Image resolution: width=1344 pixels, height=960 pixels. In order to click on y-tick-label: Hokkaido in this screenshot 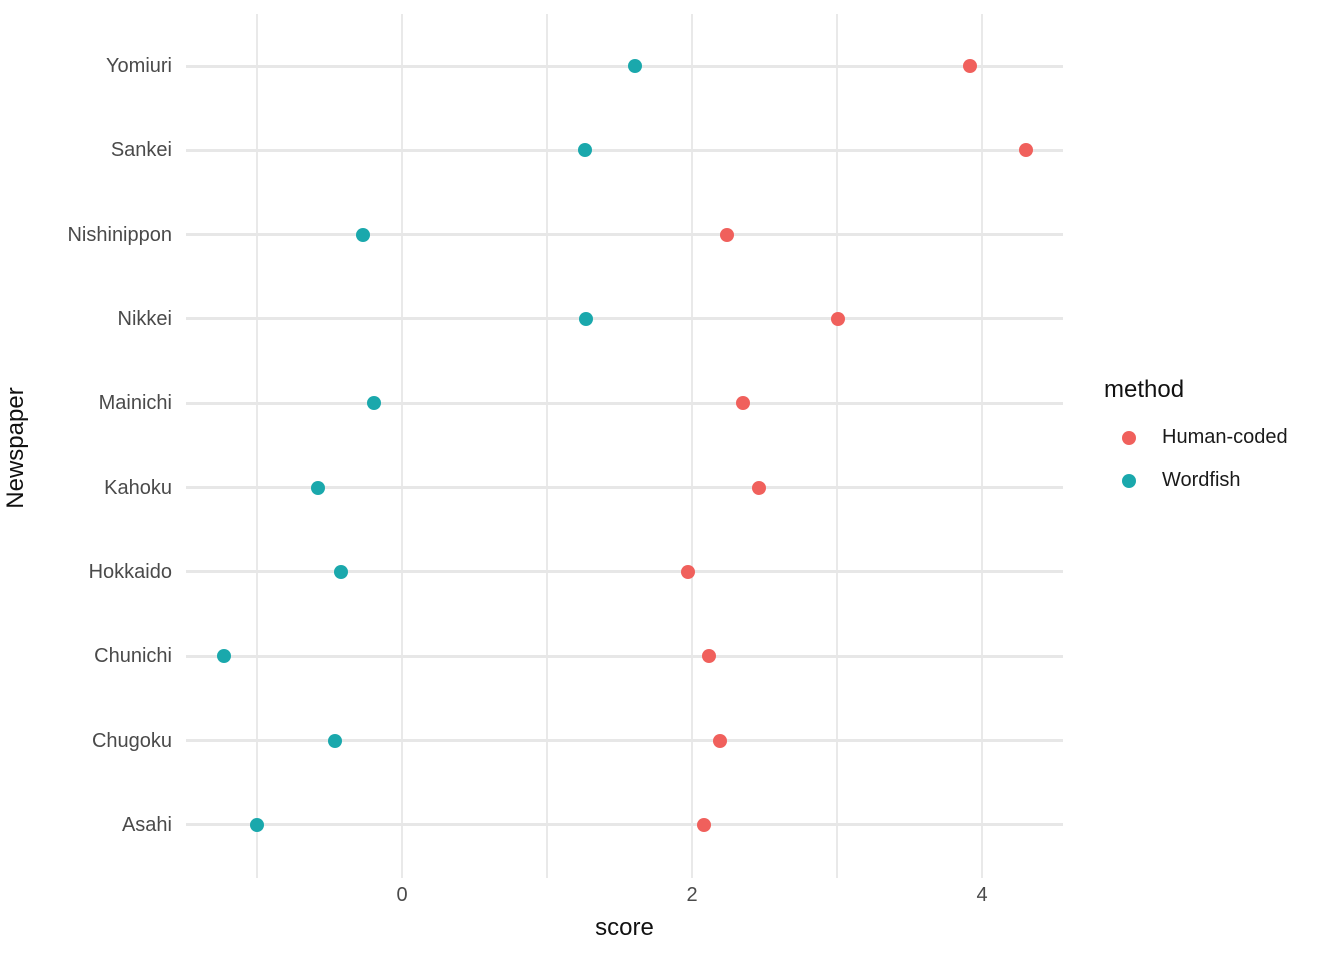, I will do `click(130, 571)`.